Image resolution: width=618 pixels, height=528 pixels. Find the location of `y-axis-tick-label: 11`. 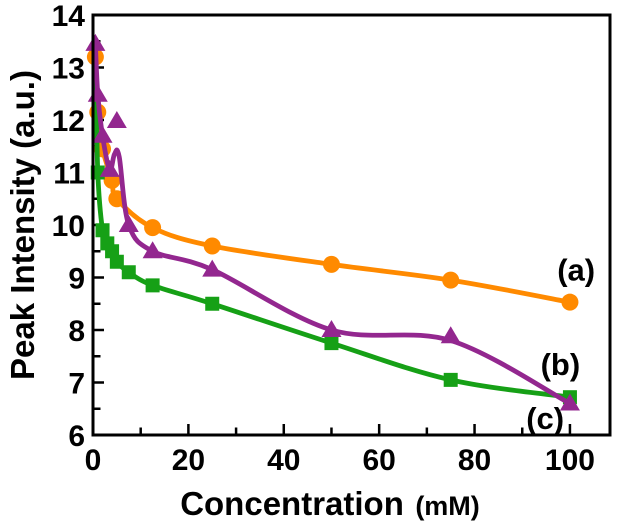

y-axis-tick-label: 11 is located at coordinates (69, 174).